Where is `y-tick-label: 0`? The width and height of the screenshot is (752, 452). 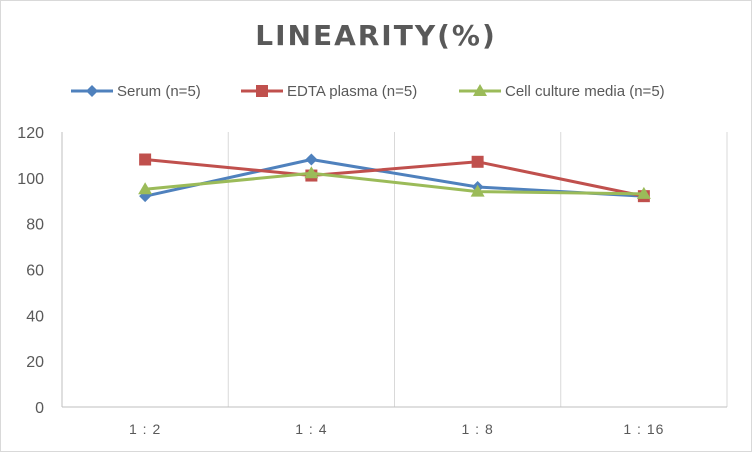 y-tick-label: 0 is located at coordinates (39, 408).